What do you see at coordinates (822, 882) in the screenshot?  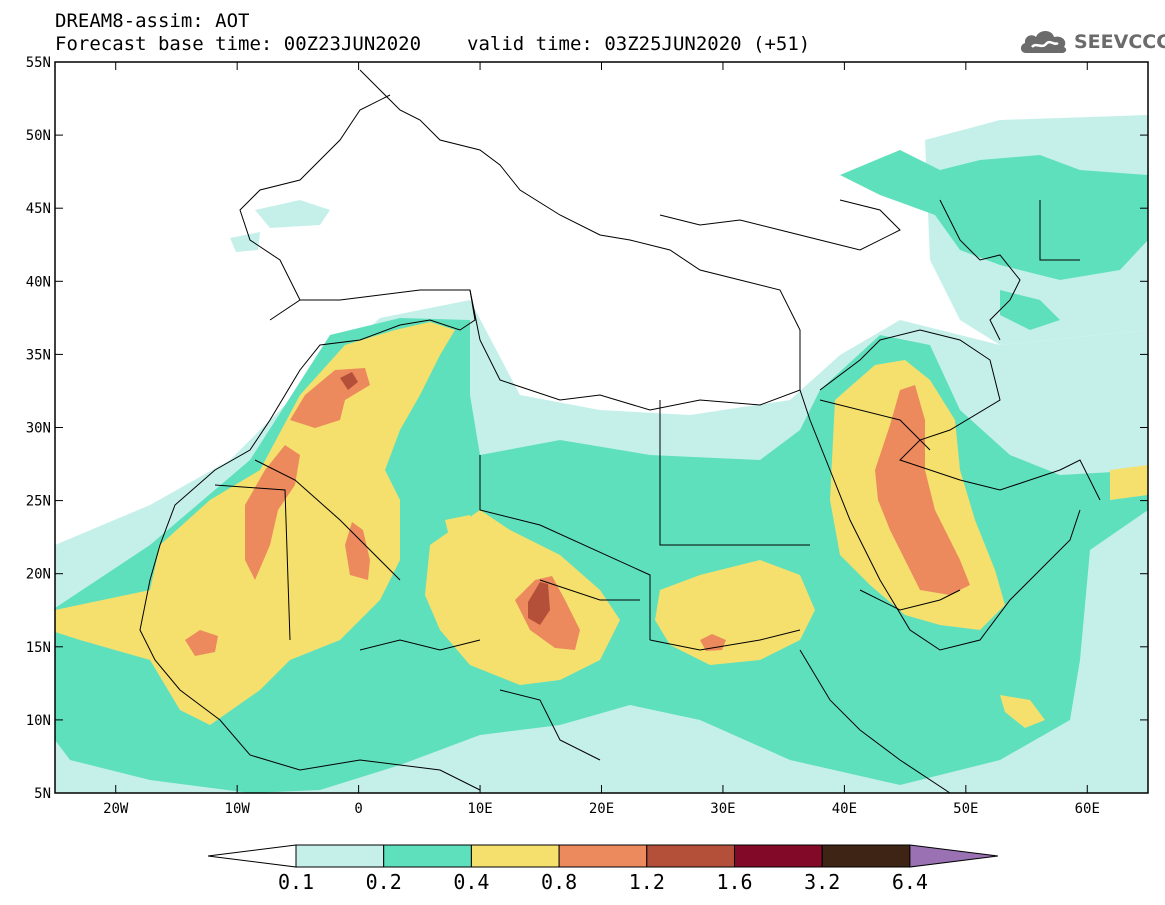 I see `colorbar-label: 3.2` at bounding box center [822, 882].